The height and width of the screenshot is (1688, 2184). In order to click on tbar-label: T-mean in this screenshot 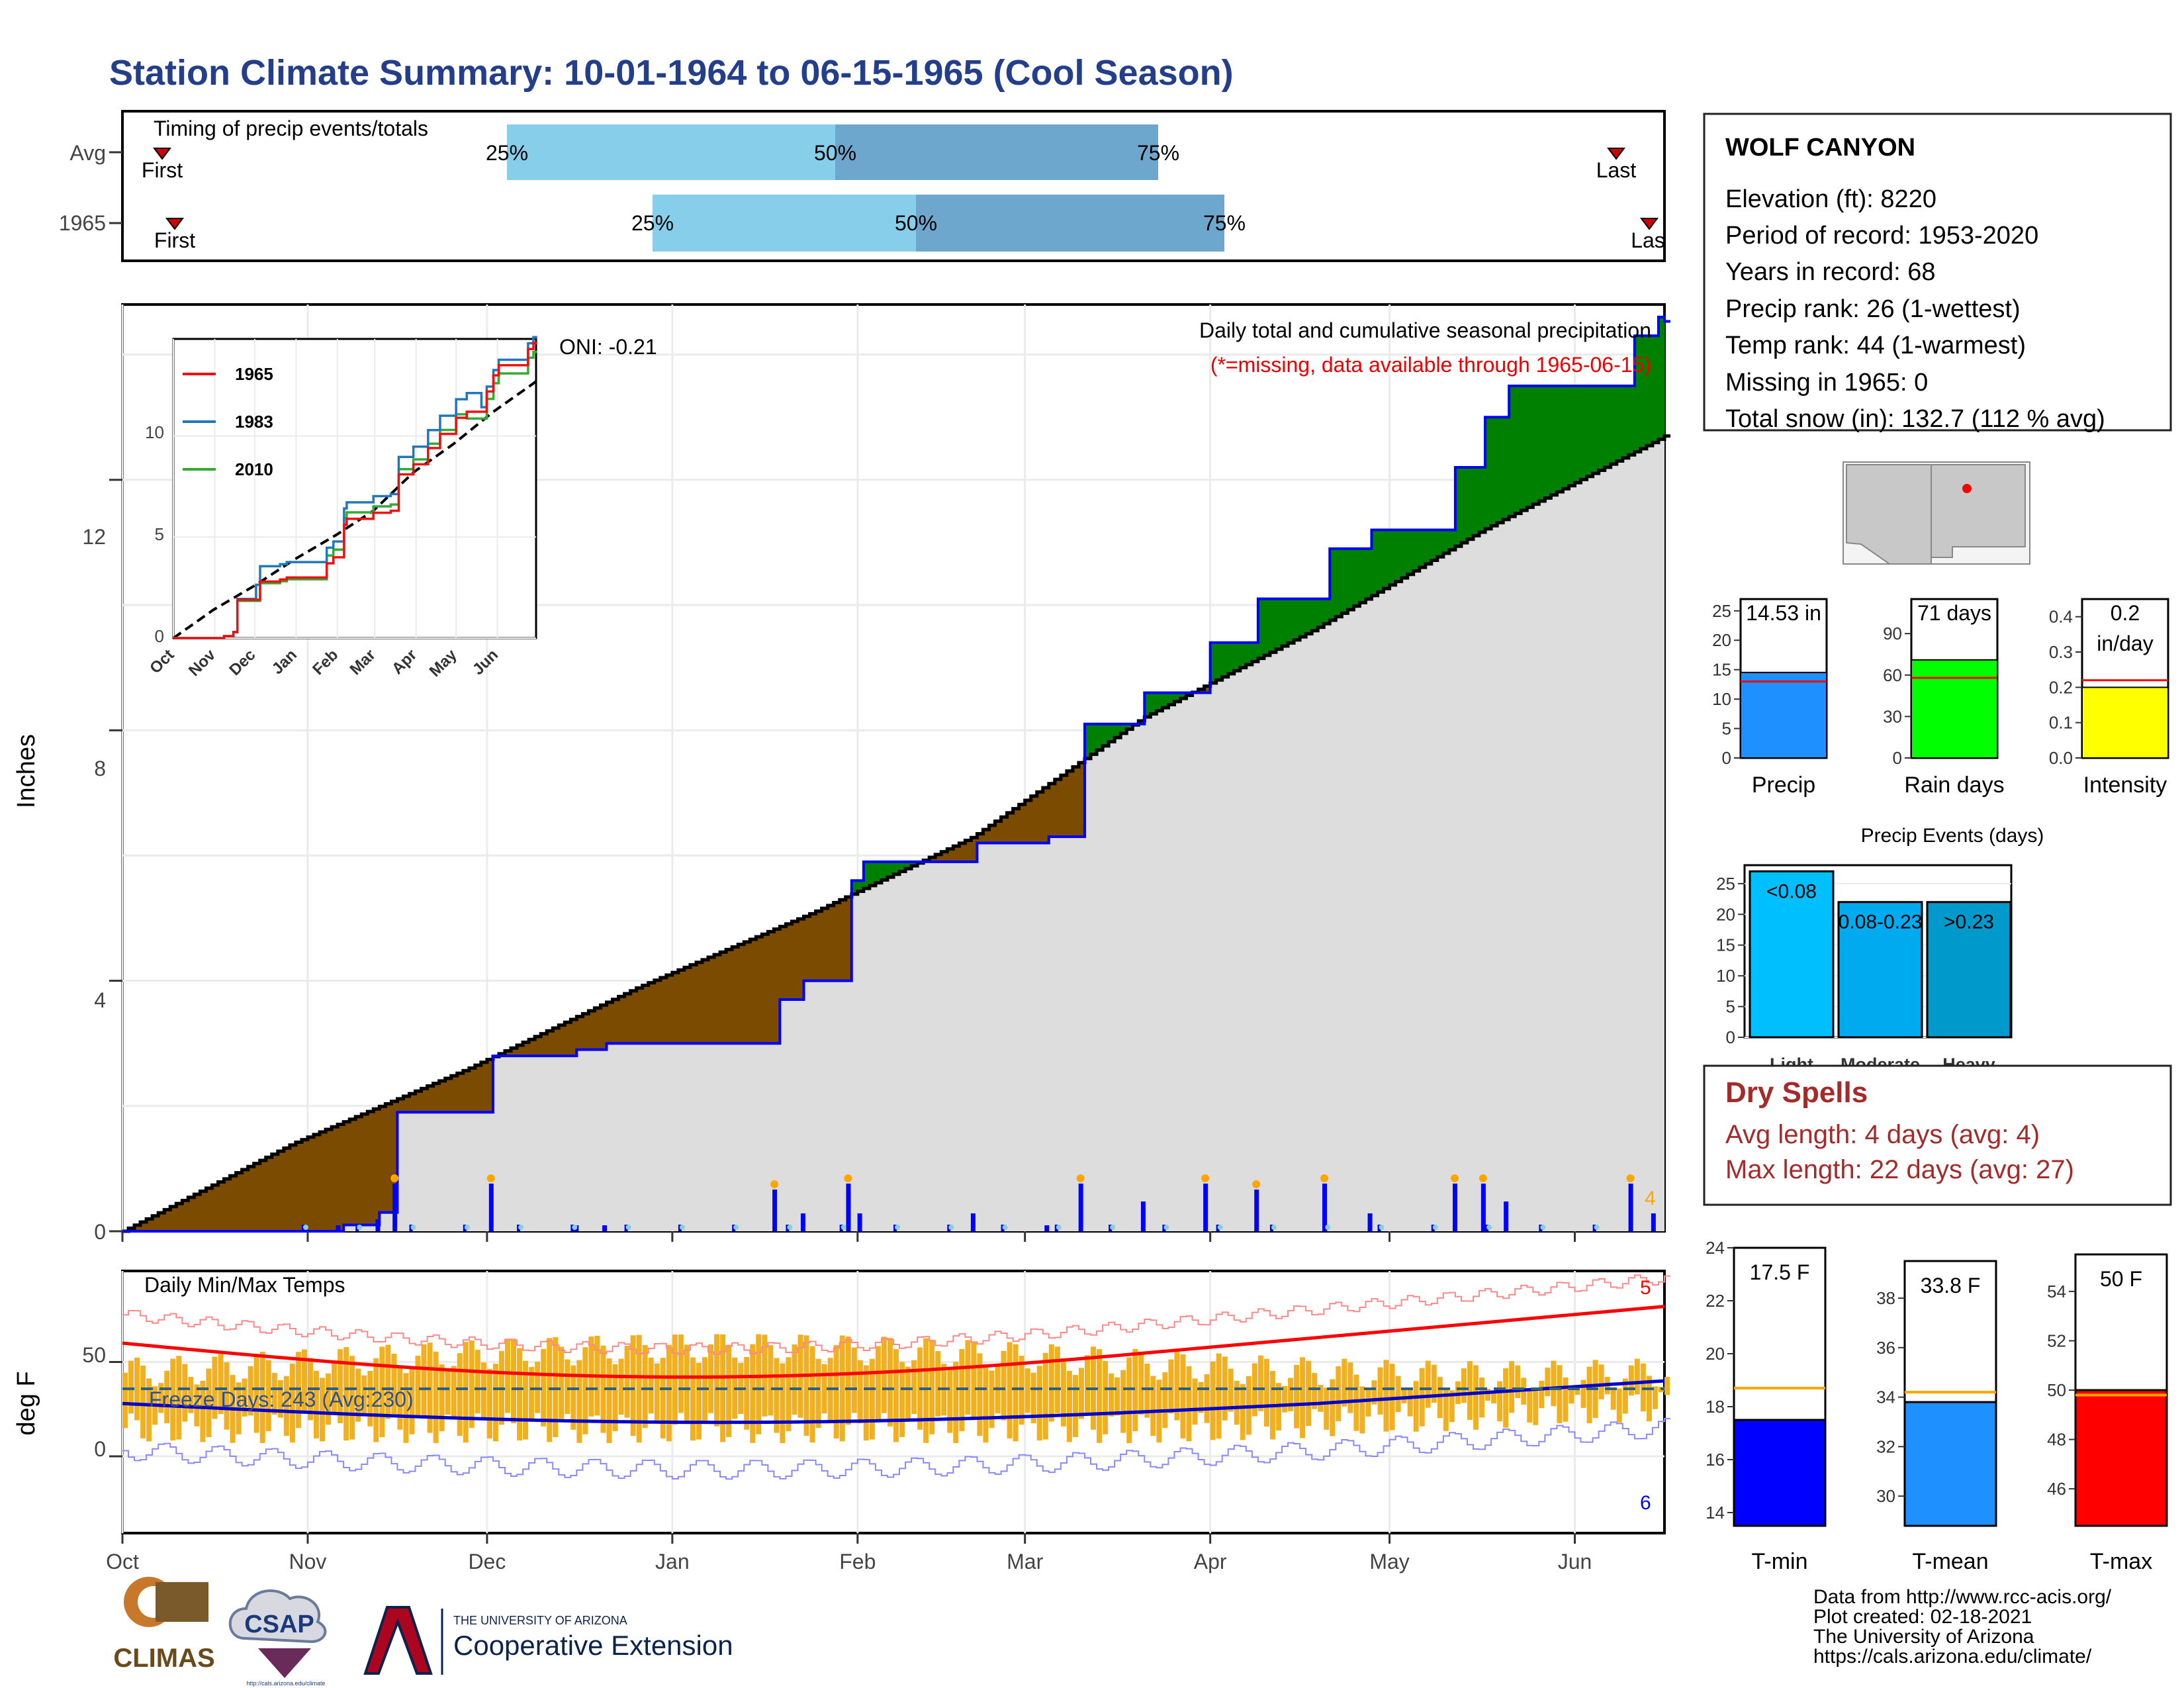, I will do `click(1950, 1561)`.